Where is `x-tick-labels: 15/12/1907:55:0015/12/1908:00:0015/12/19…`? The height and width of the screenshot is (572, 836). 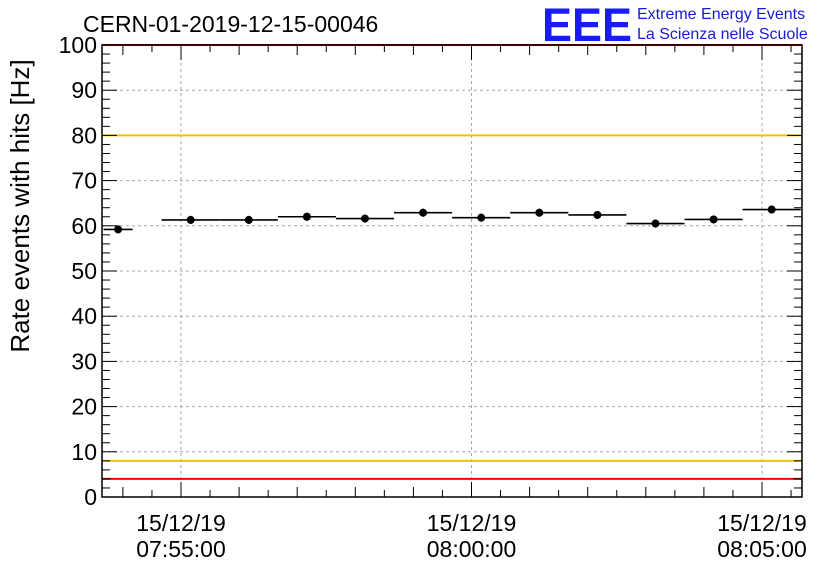 x-tick-labels: 15/12/1907:55:0015/12/1908:00:0015/12/19… is located at coordinates (471, 536).